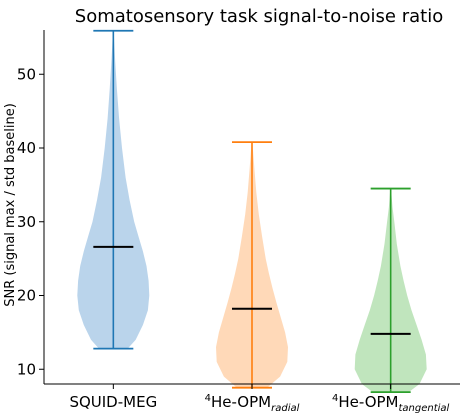 This screenshot has height=418, width=474. I want to click on x-tick-label: SQUID-MEG, so click(113, 402).